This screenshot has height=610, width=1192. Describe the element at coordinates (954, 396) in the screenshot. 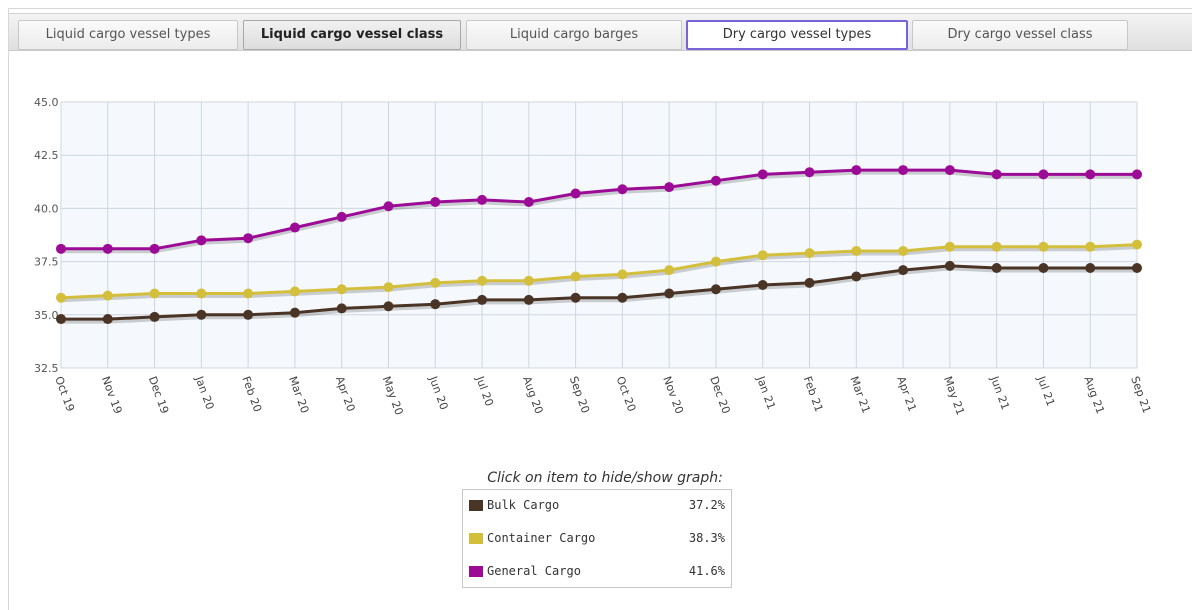

I see `x-tick-label: May 21` at that location.